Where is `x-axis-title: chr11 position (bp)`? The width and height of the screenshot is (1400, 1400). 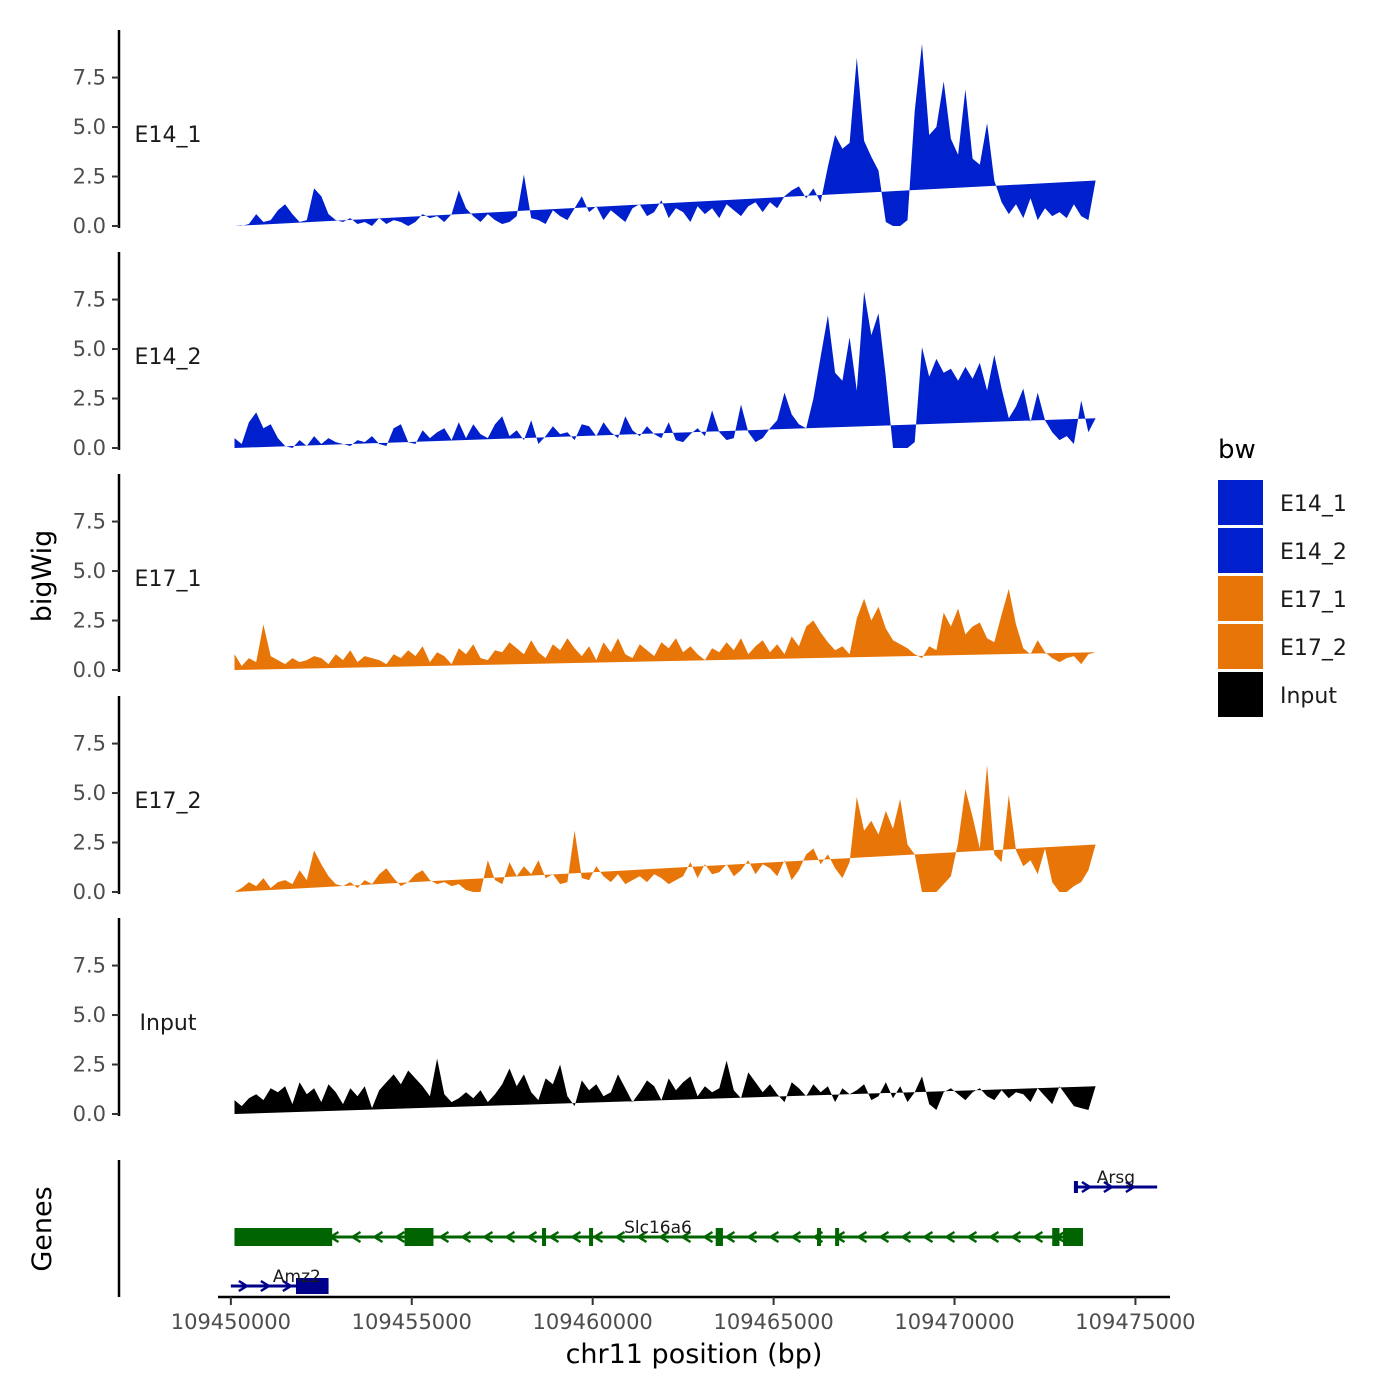 x-axis-title: chr11 position (bp) is located at coordinates (694, 1354).